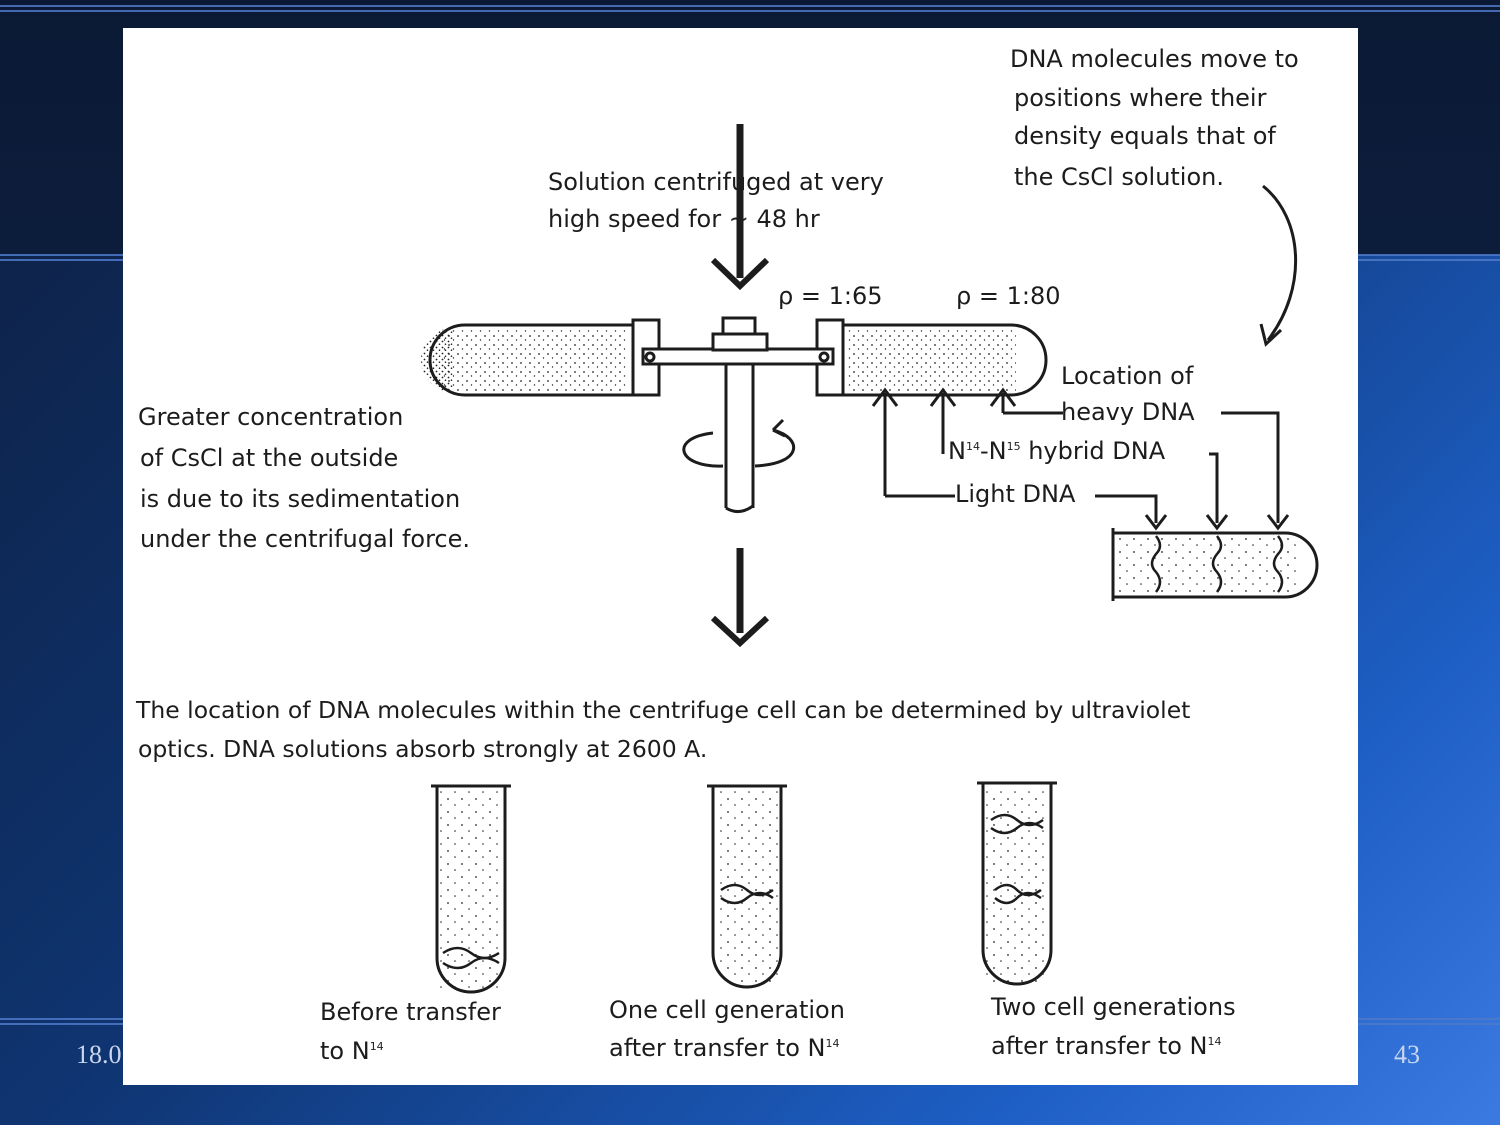  I want to click on left-tube-gradient, so click(533, 360).